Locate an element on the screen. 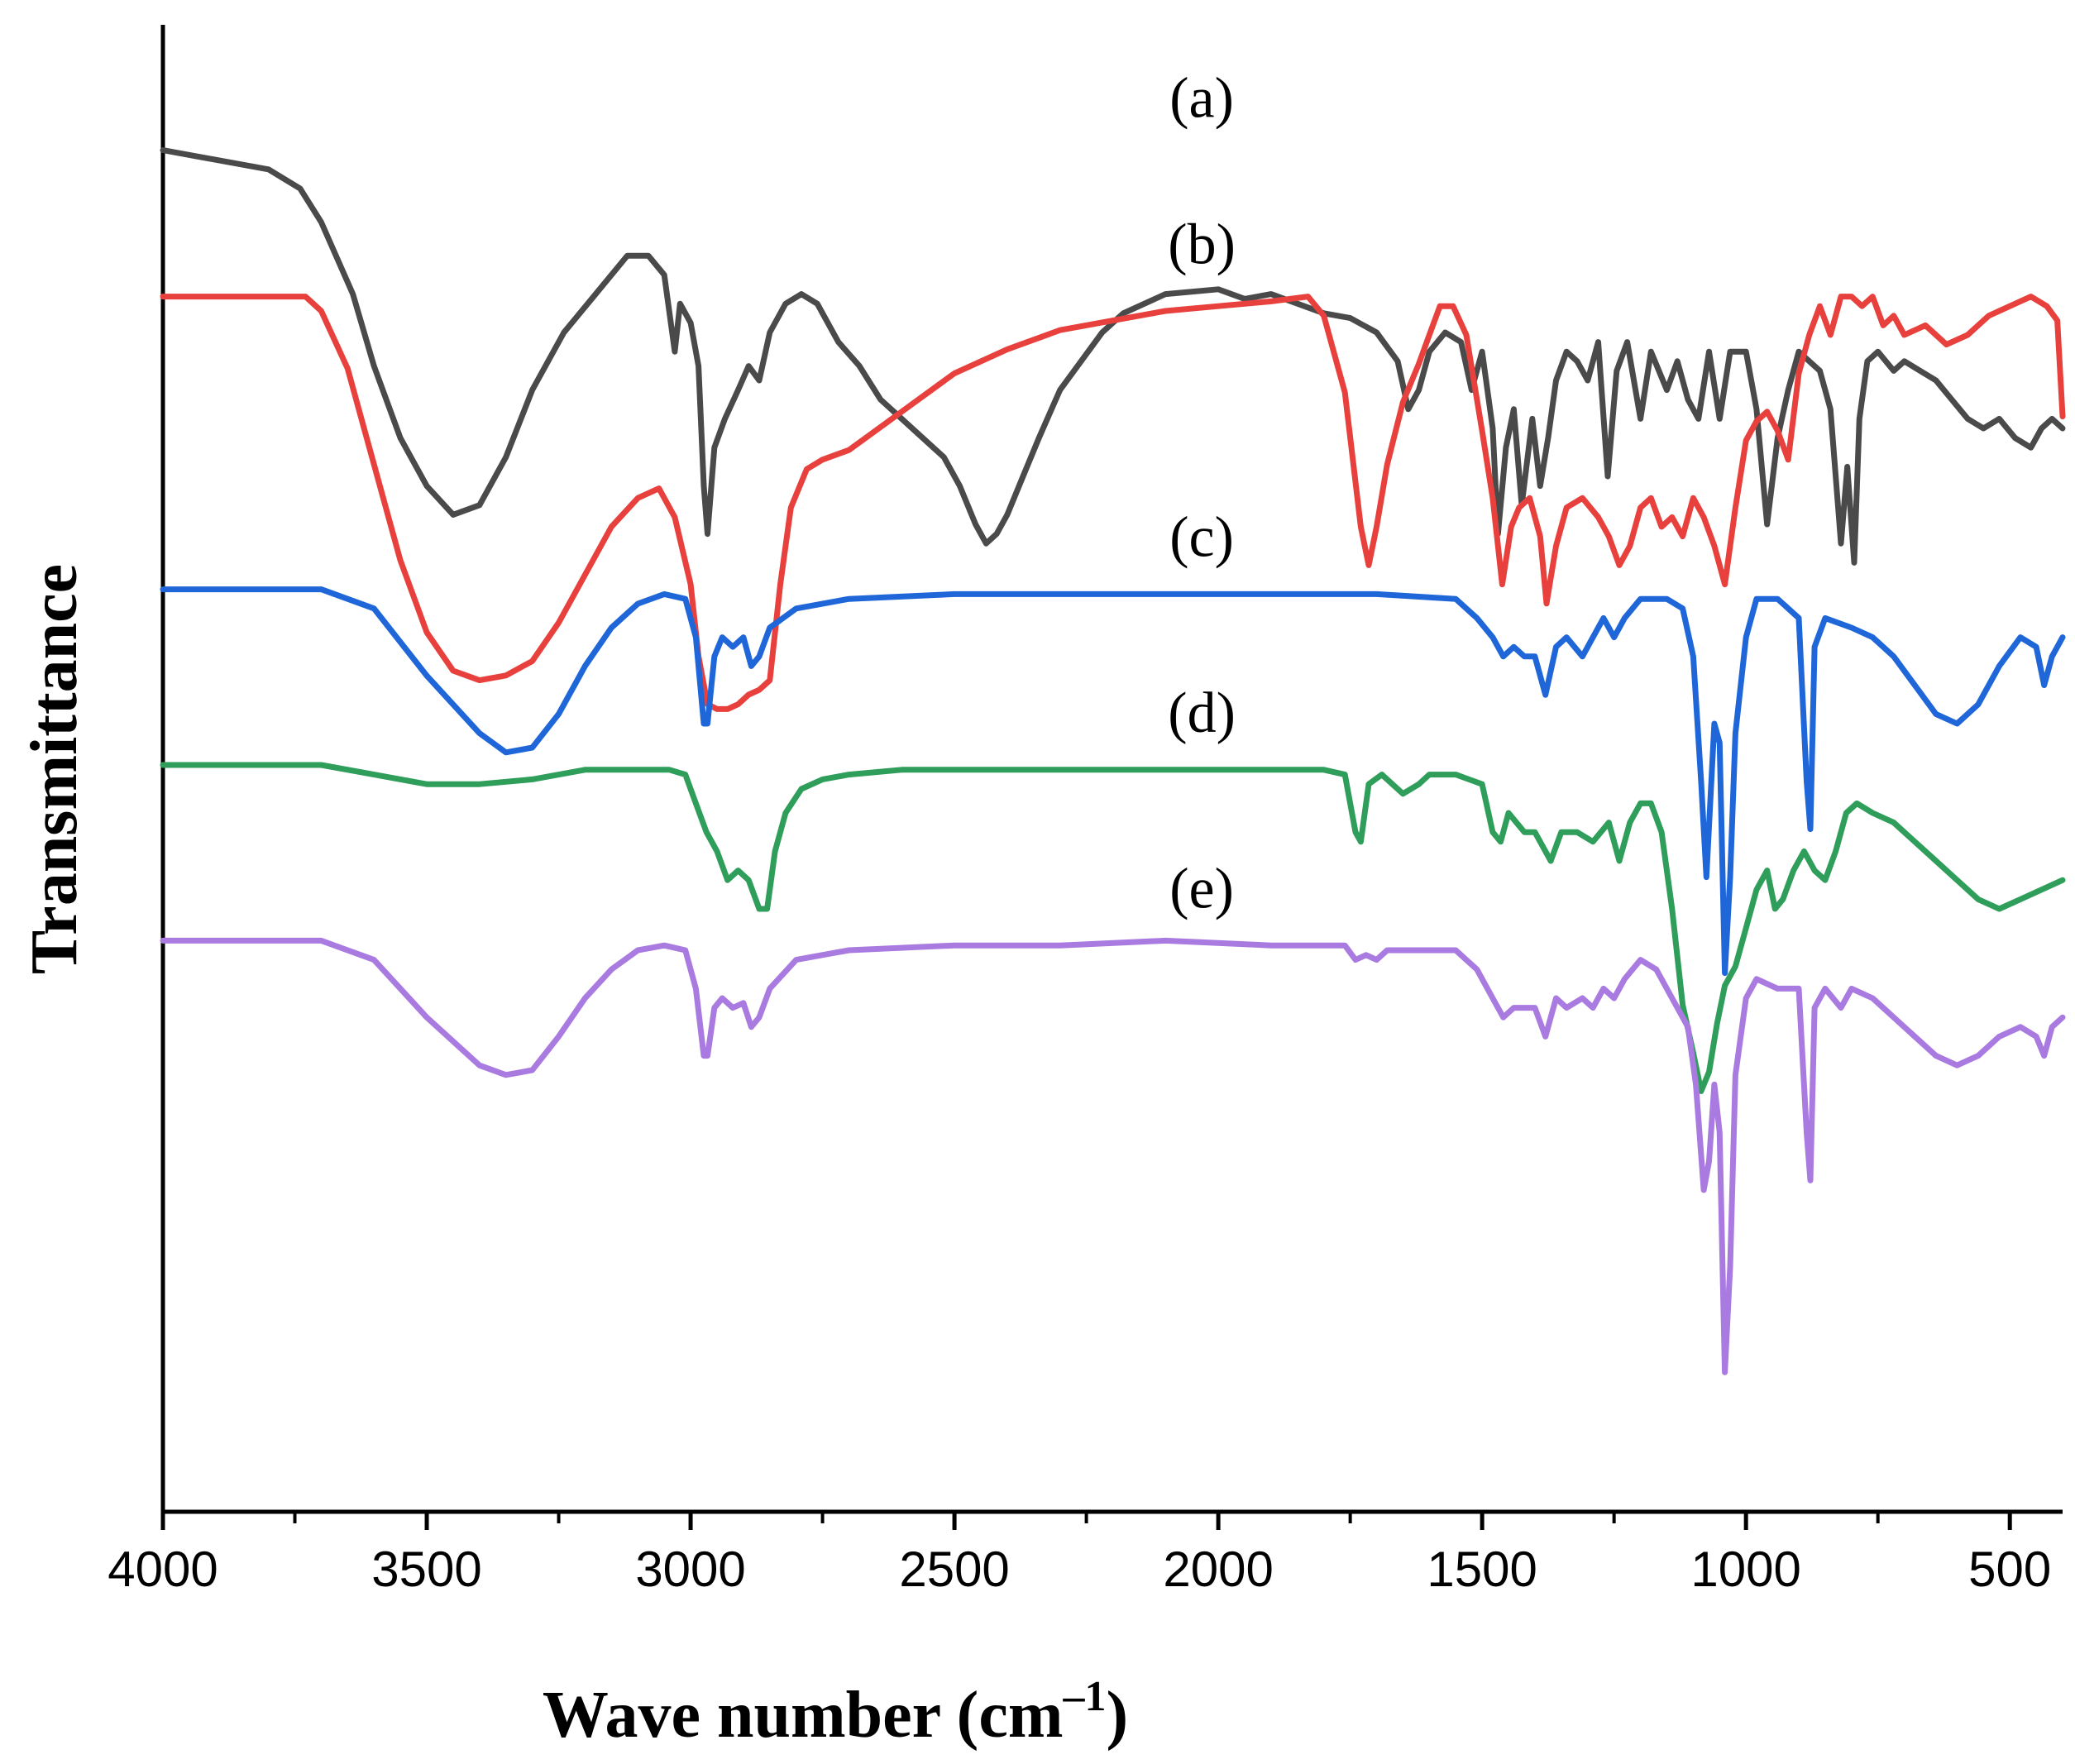 The width and height of the screenshot is (2075, 1764). x-tick-label: 1500 is located at coordinates (1482, 1569).